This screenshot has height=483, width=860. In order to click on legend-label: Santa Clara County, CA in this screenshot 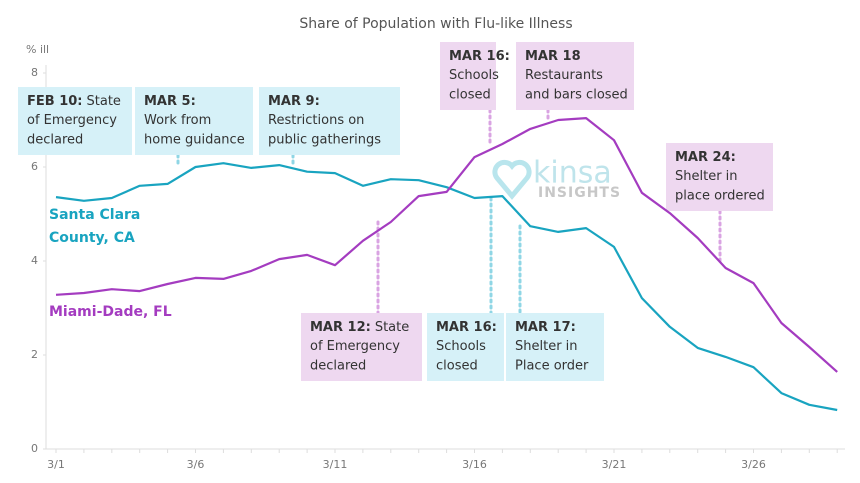, I will do `click(95, 226)`.